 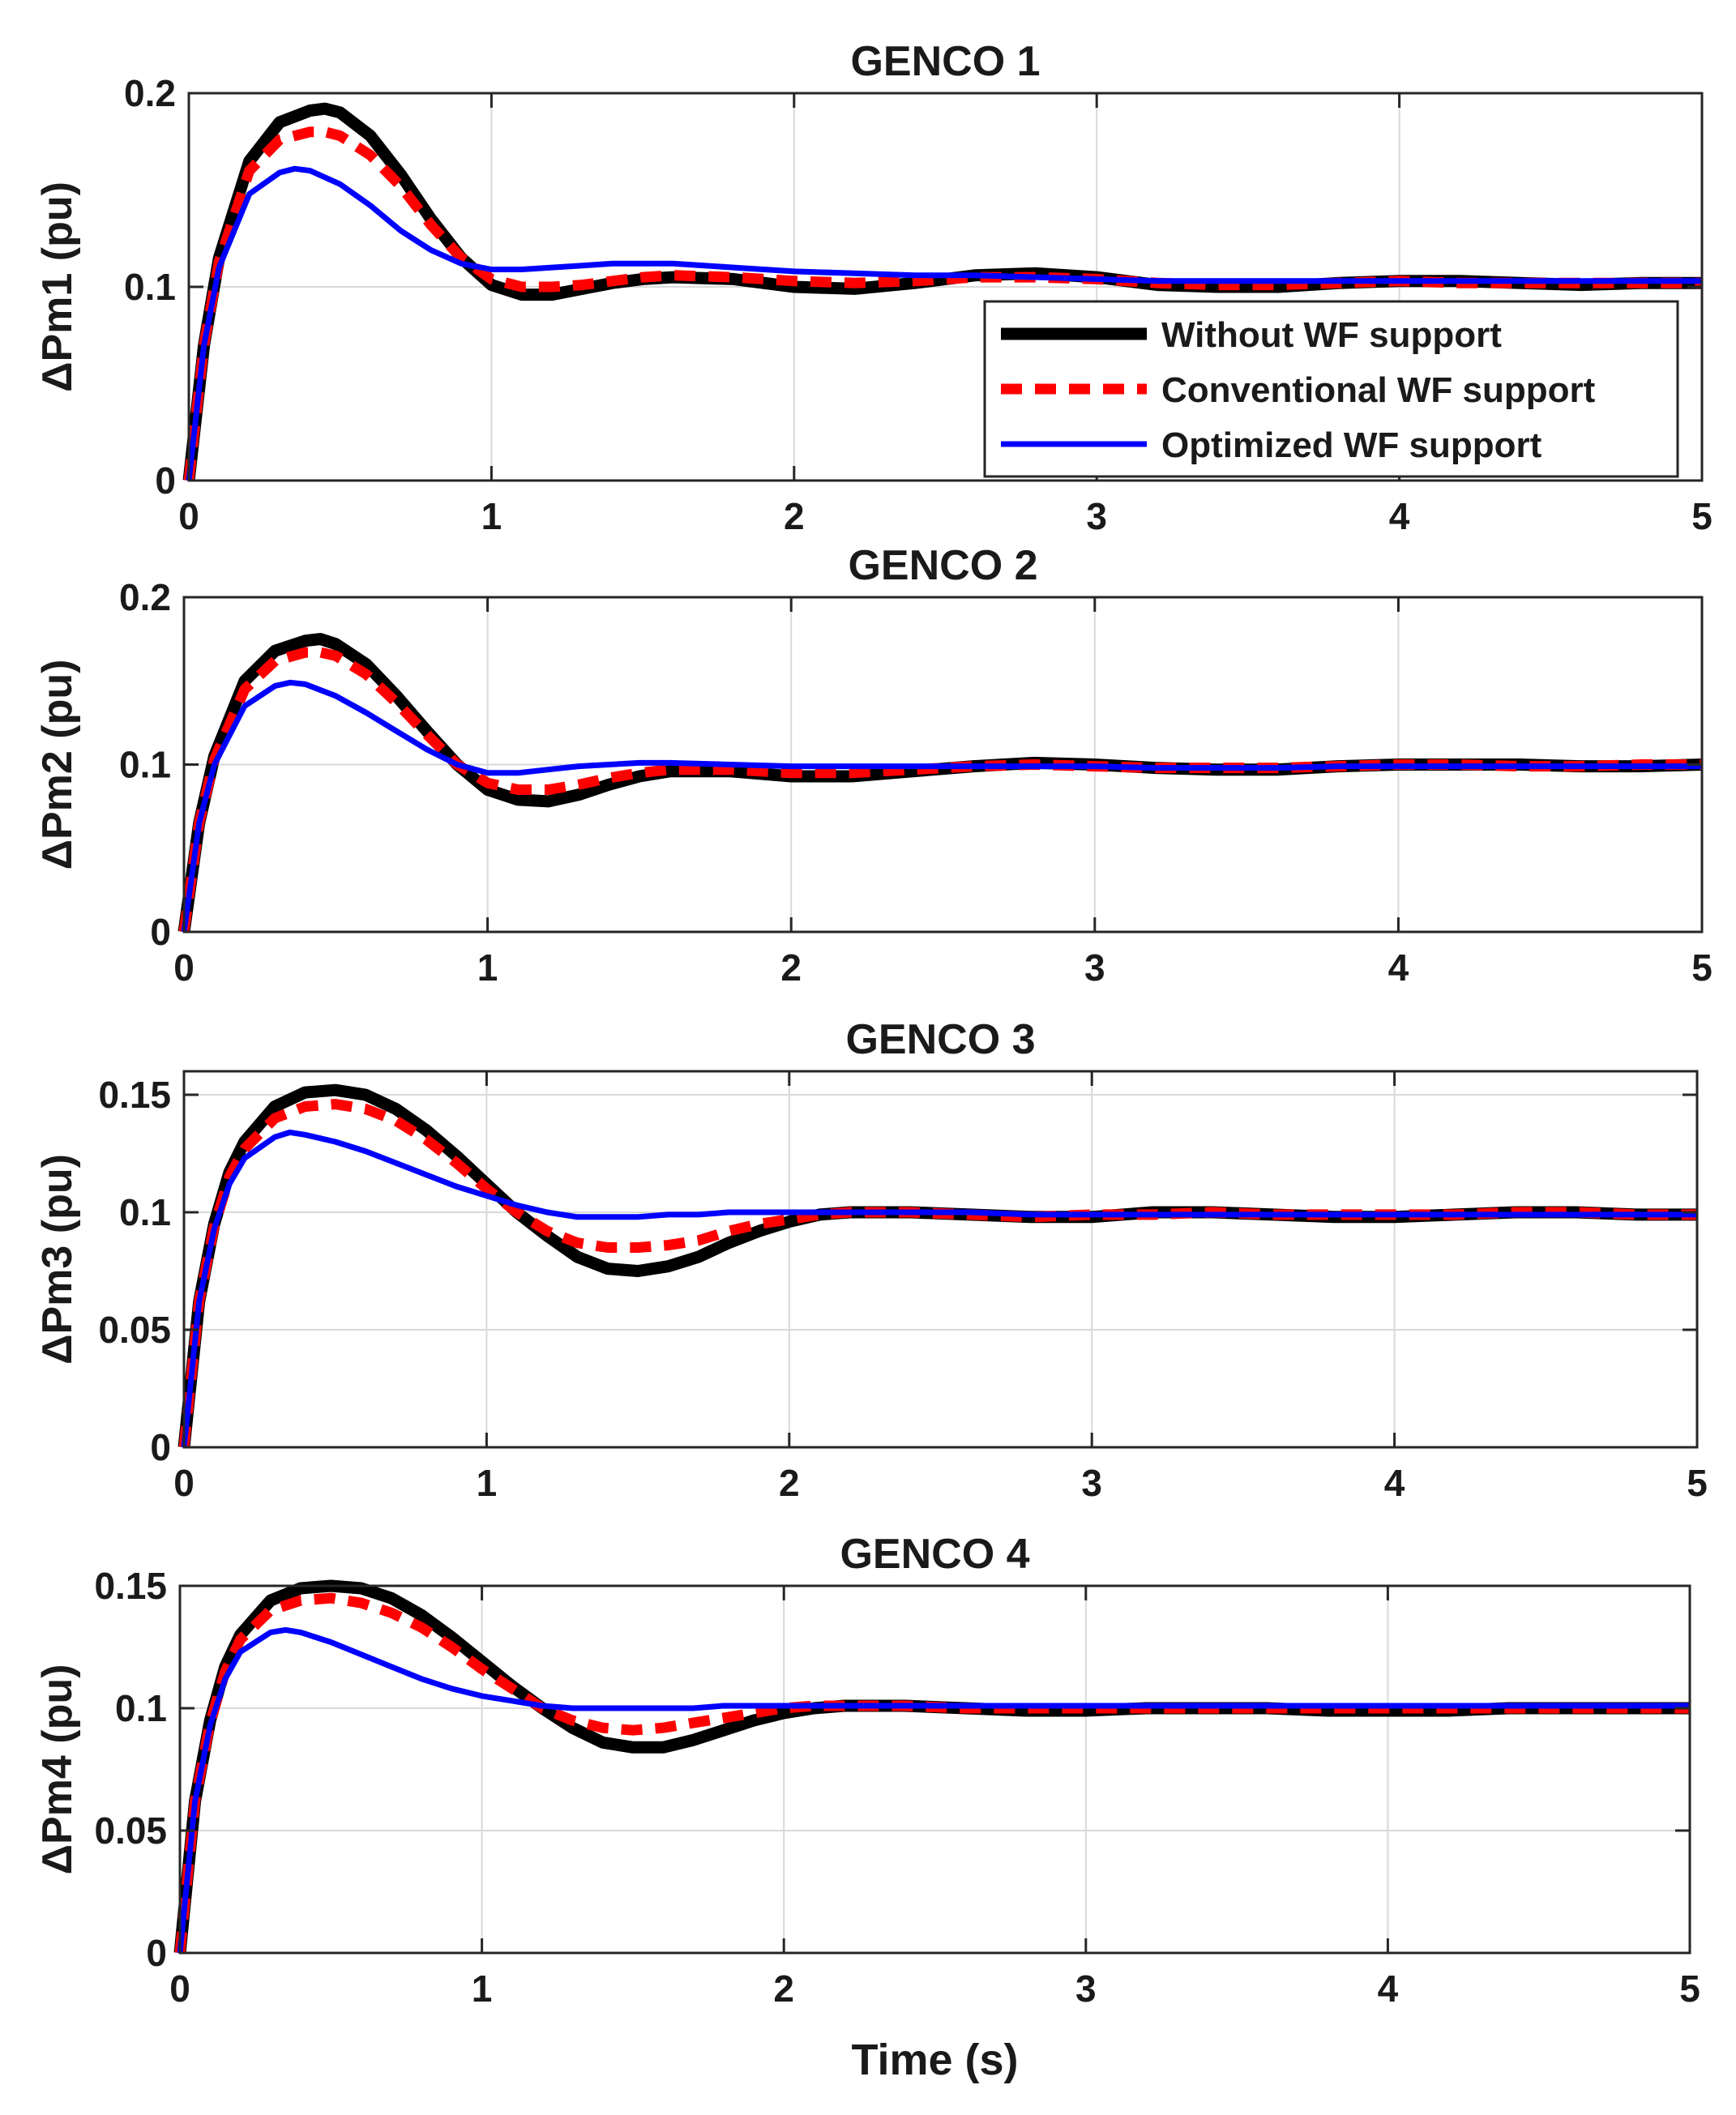 I want to click on y-axis-label: ΔPm2 (pu), so click(x=58, y=765).